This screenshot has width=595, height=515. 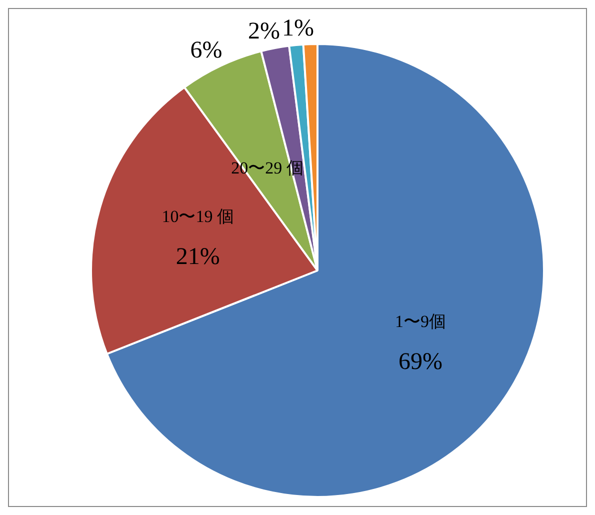 I want to click on data-label: 2%, so click(x=264, y=31).